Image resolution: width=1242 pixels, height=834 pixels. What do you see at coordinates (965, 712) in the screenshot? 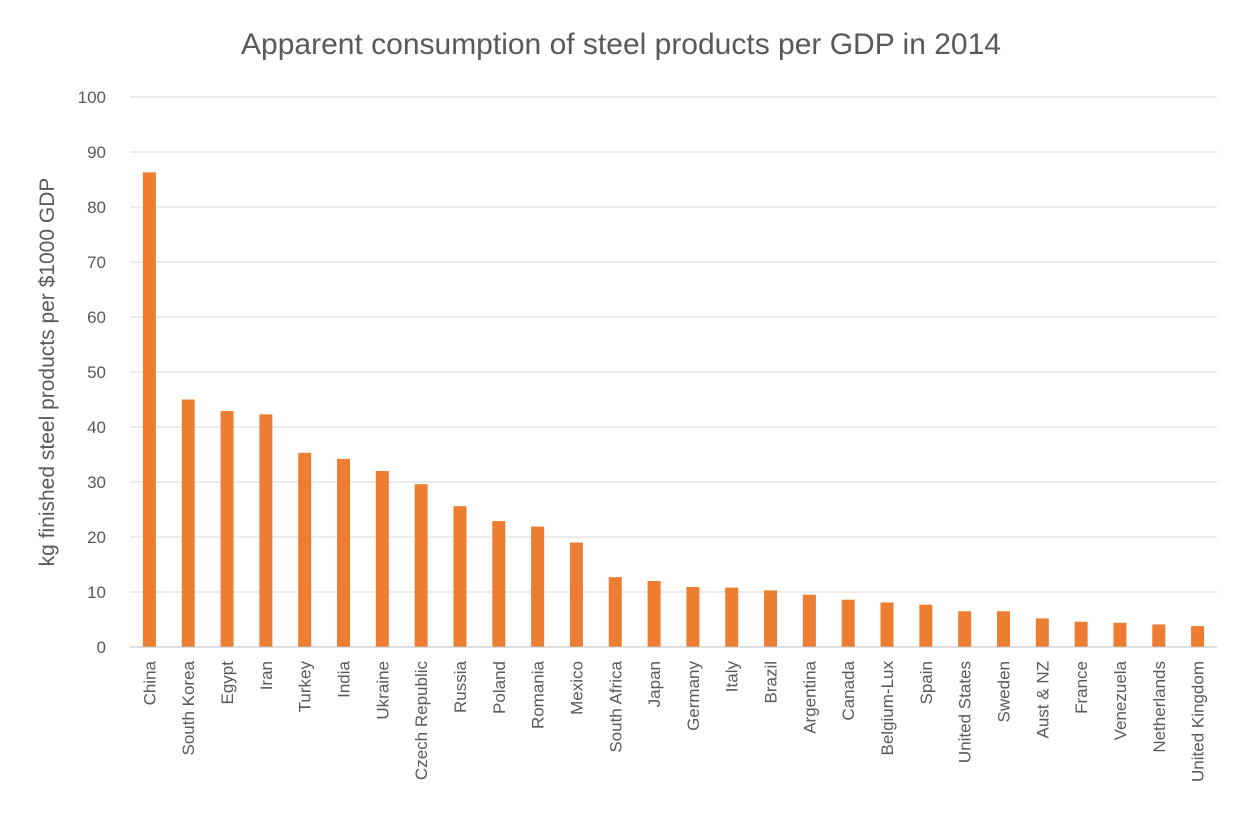
I see `category-label: United States` at bounding box center [965, 712].